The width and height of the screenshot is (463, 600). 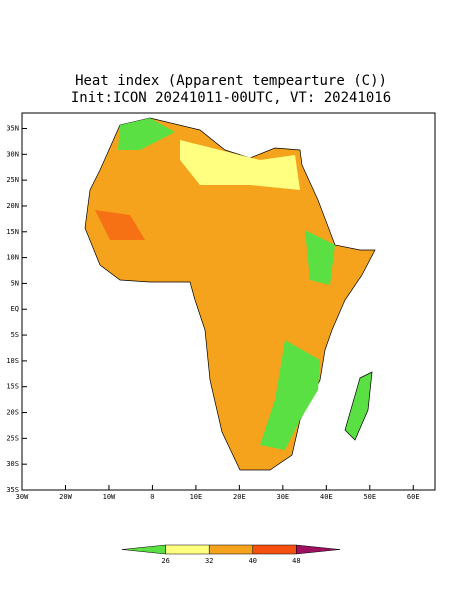 I want to click on colorbar: 26 32 40 48, so click(x=231, y=554).